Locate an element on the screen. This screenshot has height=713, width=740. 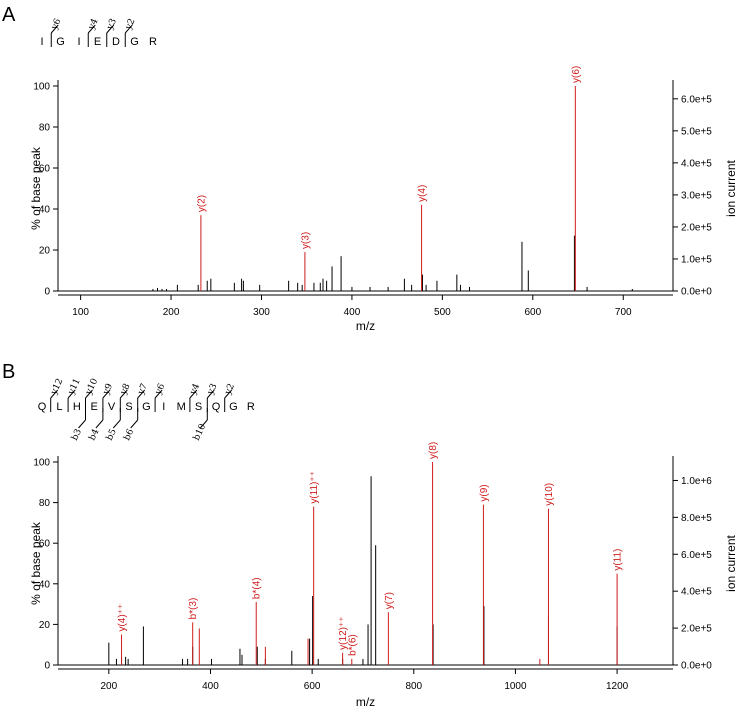
ion-label: y(9) is located at coordinates (484, 492).